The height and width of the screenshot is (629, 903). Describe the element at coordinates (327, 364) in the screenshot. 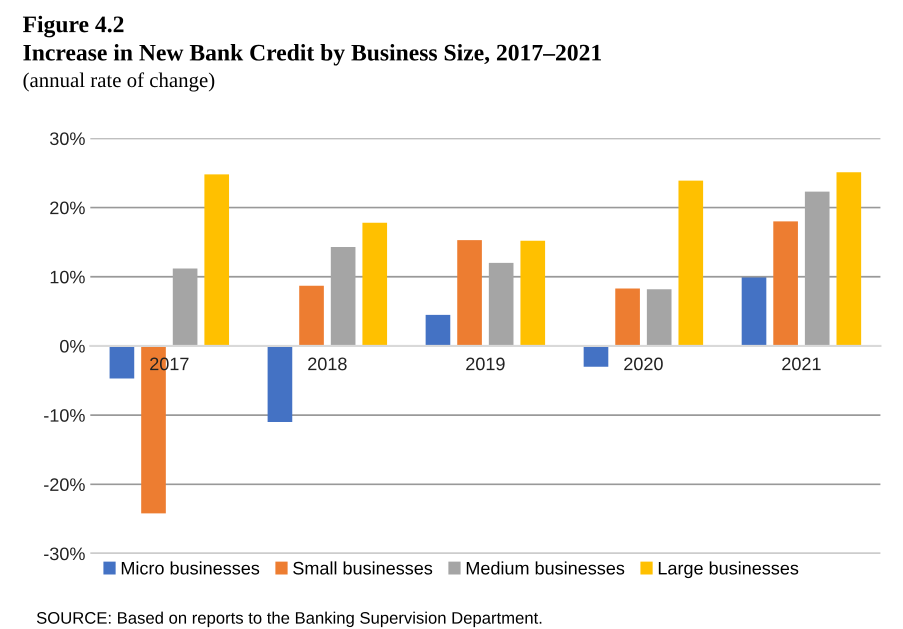

I see `x-tick-label: 2018` at that location.